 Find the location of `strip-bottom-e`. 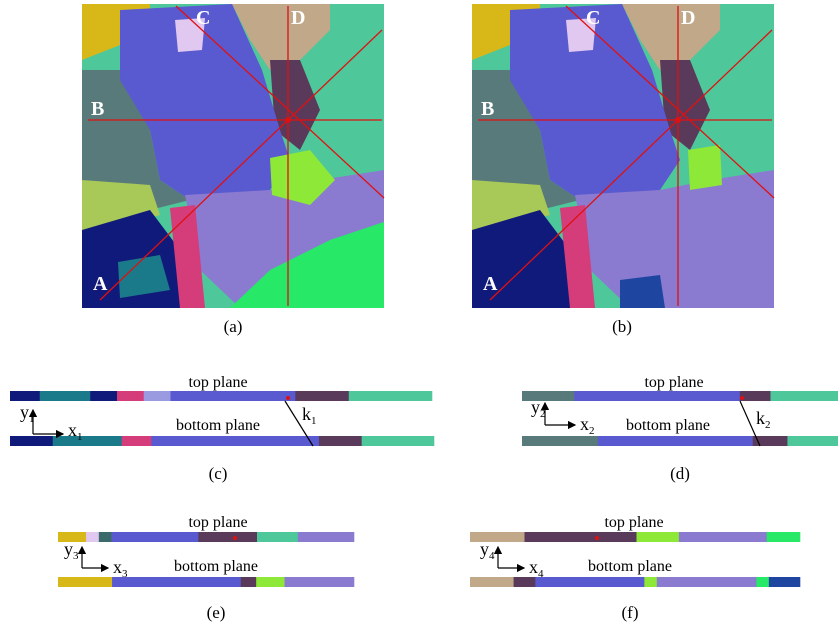

strip-bottom-e is located at coordinates (206, 582).